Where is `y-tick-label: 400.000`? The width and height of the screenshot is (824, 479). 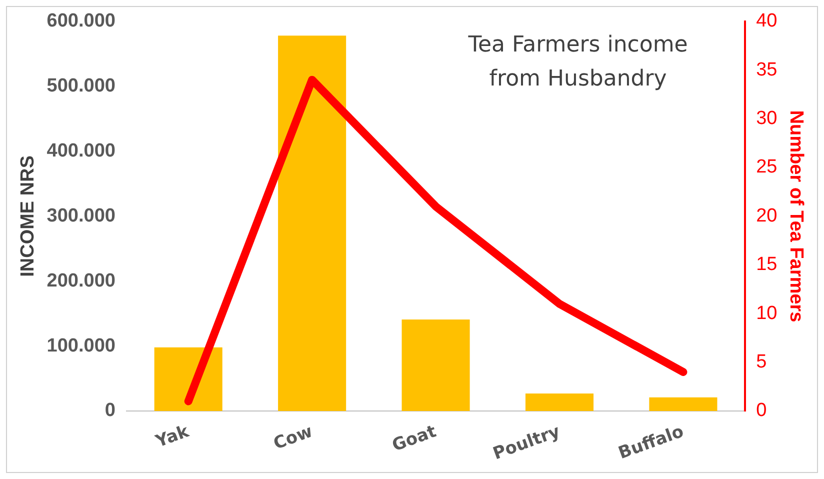 y-tick-label: 400.000 is located at coordinates (81, 151).